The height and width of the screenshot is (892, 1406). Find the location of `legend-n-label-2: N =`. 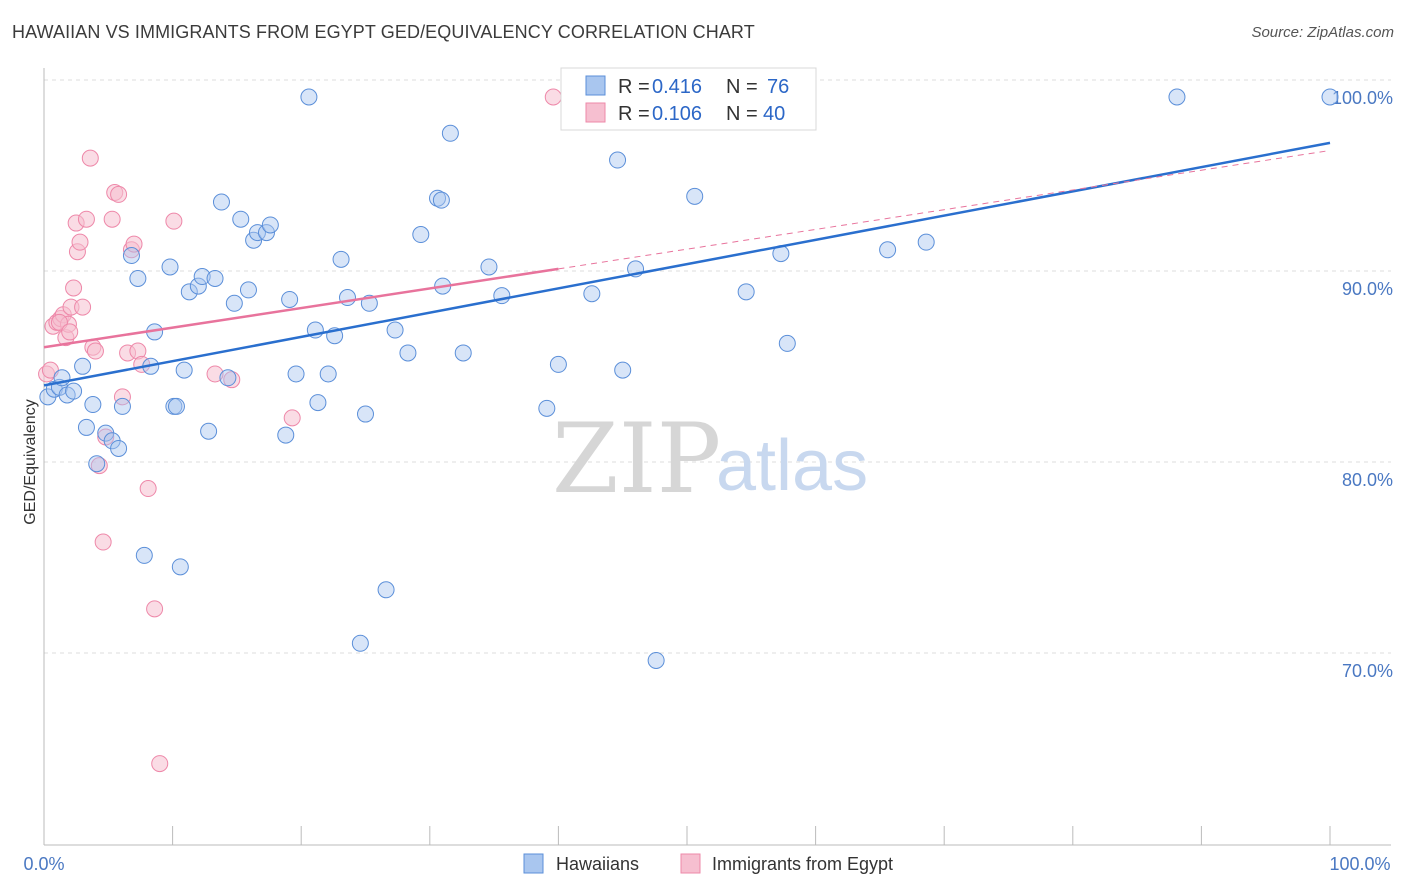

legend-n-label-2: N = is located at coordinates (742, 114).